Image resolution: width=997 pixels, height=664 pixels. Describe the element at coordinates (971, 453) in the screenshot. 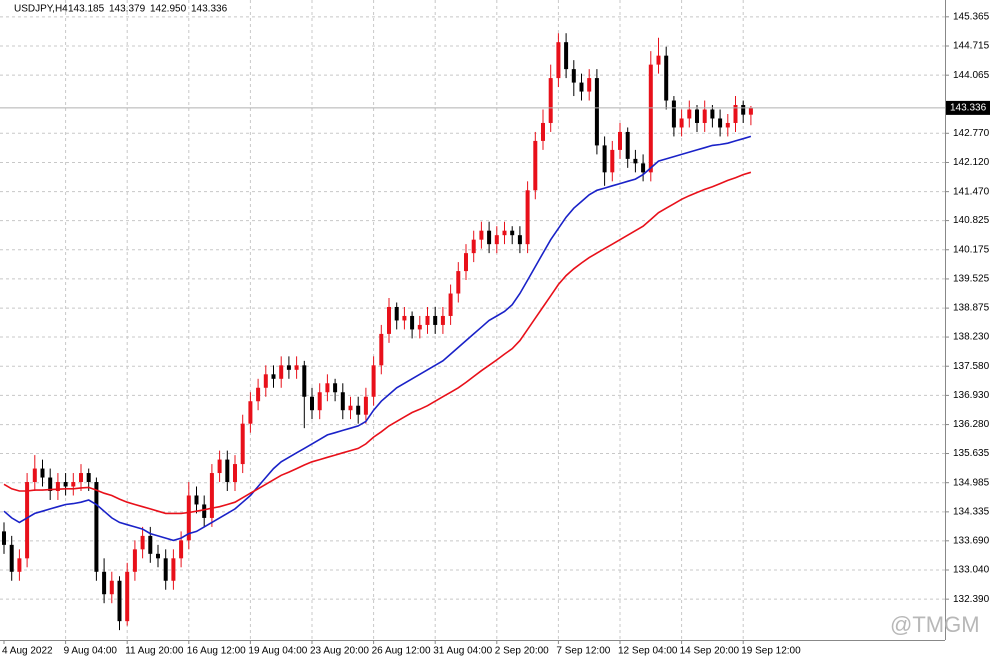

I see `y-tick-label: 135.635` at that location.